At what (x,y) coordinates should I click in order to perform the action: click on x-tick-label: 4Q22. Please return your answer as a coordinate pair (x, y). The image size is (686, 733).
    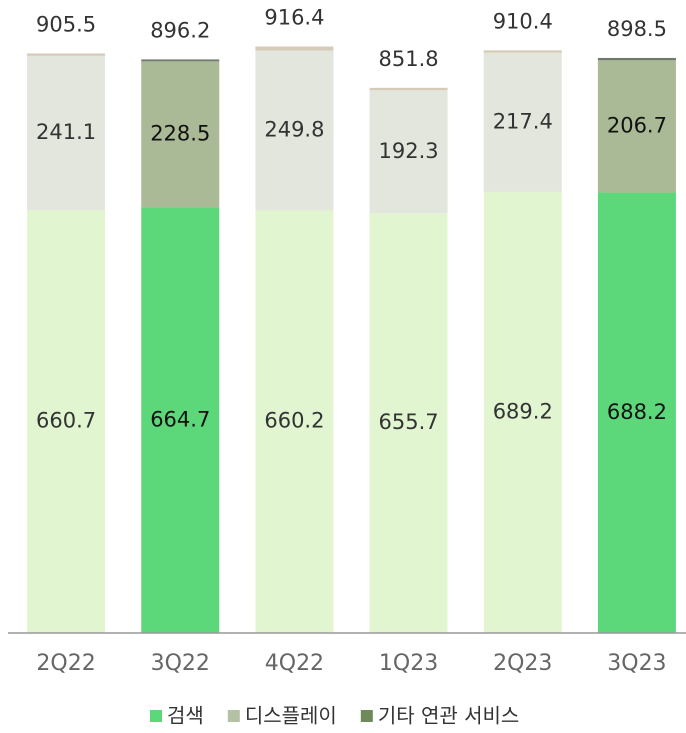
    Looking at the image, I should click on (294, 663).